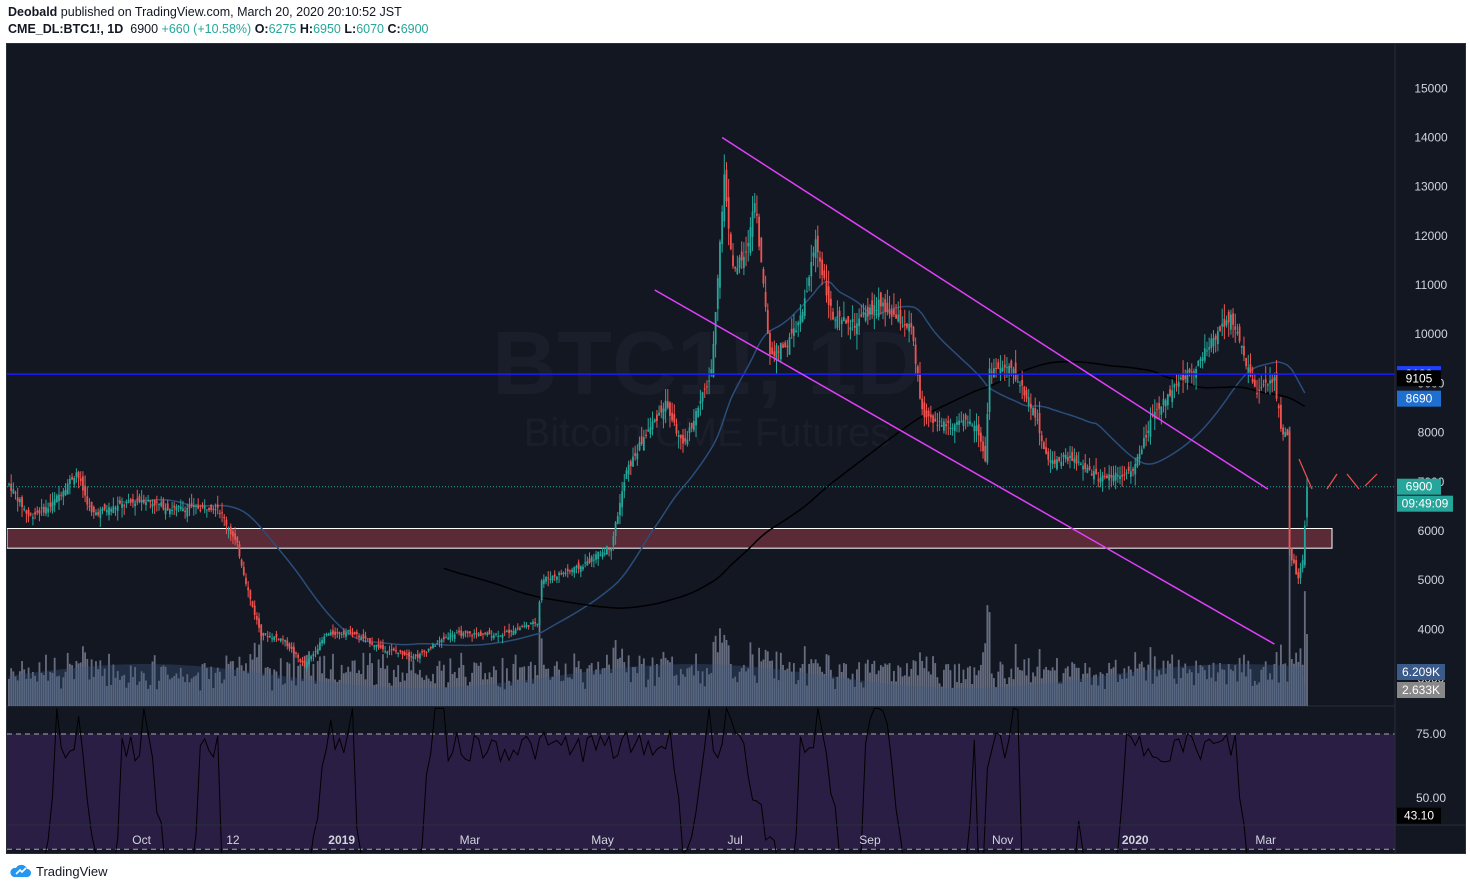 The width and height of the screenshot is (1470, 890). I want to click on low-value: 6070, so click(370, 29).